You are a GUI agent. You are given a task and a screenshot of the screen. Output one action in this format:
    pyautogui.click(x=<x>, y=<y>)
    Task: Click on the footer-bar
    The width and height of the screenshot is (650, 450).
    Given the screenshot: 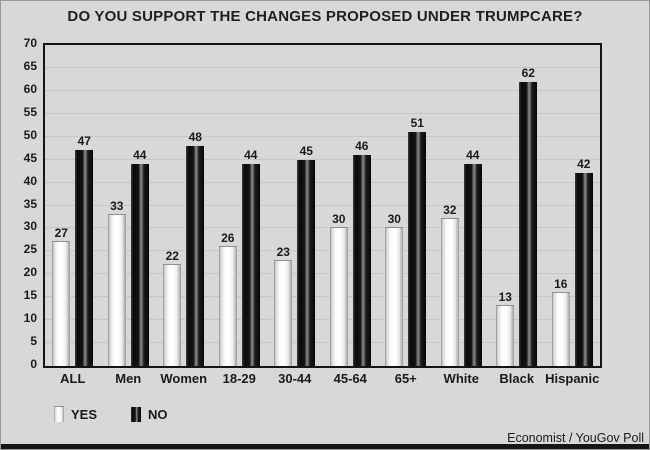 What is the action you would take?
    pyautogui.click(x=325, y=446)
    